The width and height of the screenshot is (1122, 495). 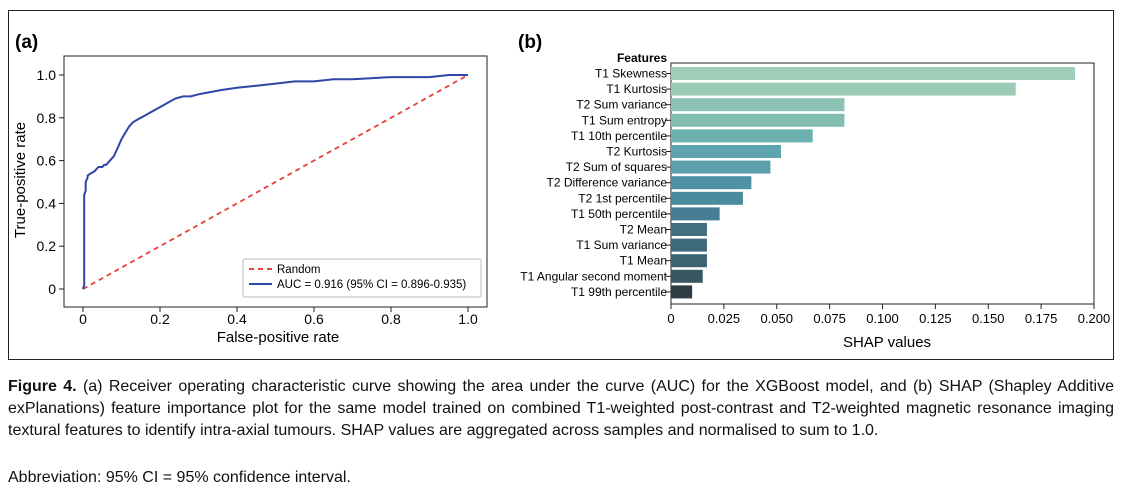 What do you see at coordinates (643, 261) in the screenshot?
I see `feature-label: T1 Mean` at bounding box center [643, 261].